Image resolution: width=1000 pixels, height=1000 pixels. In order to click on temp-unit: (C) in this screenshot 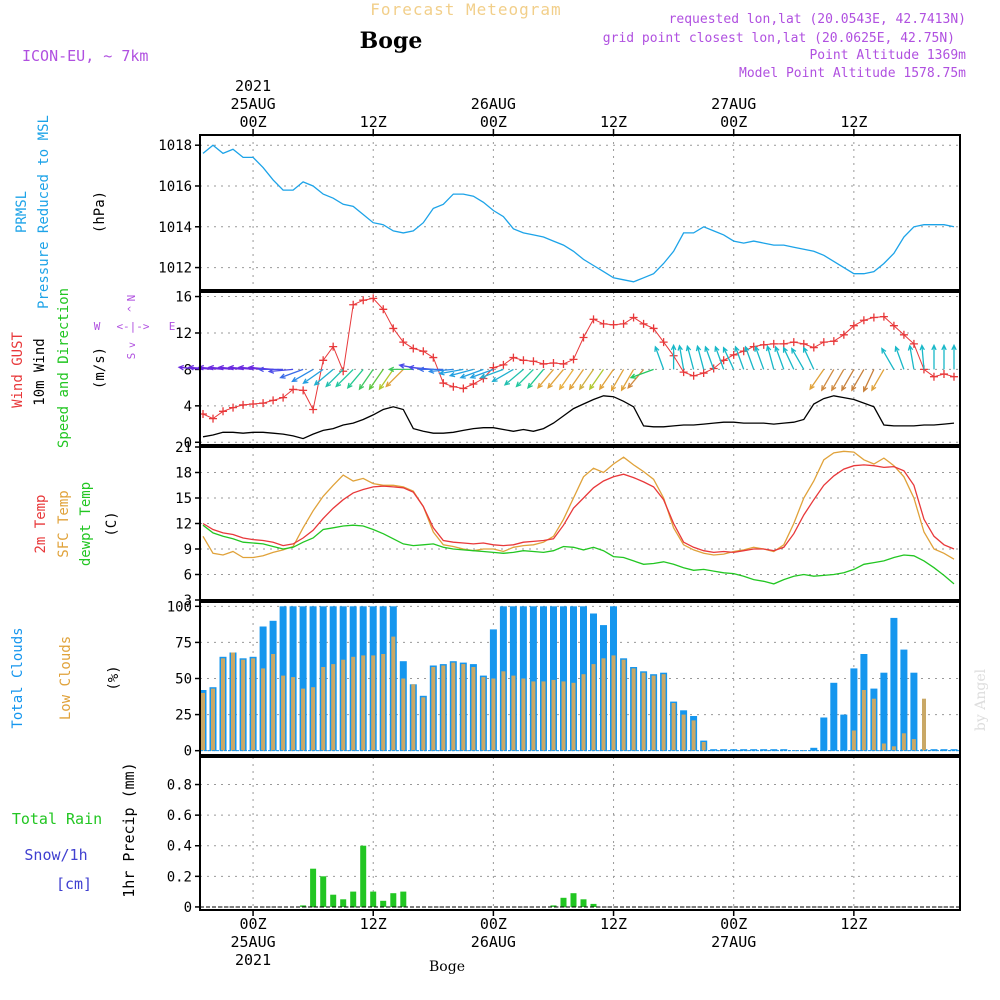, I will do `click(112, 523)`.